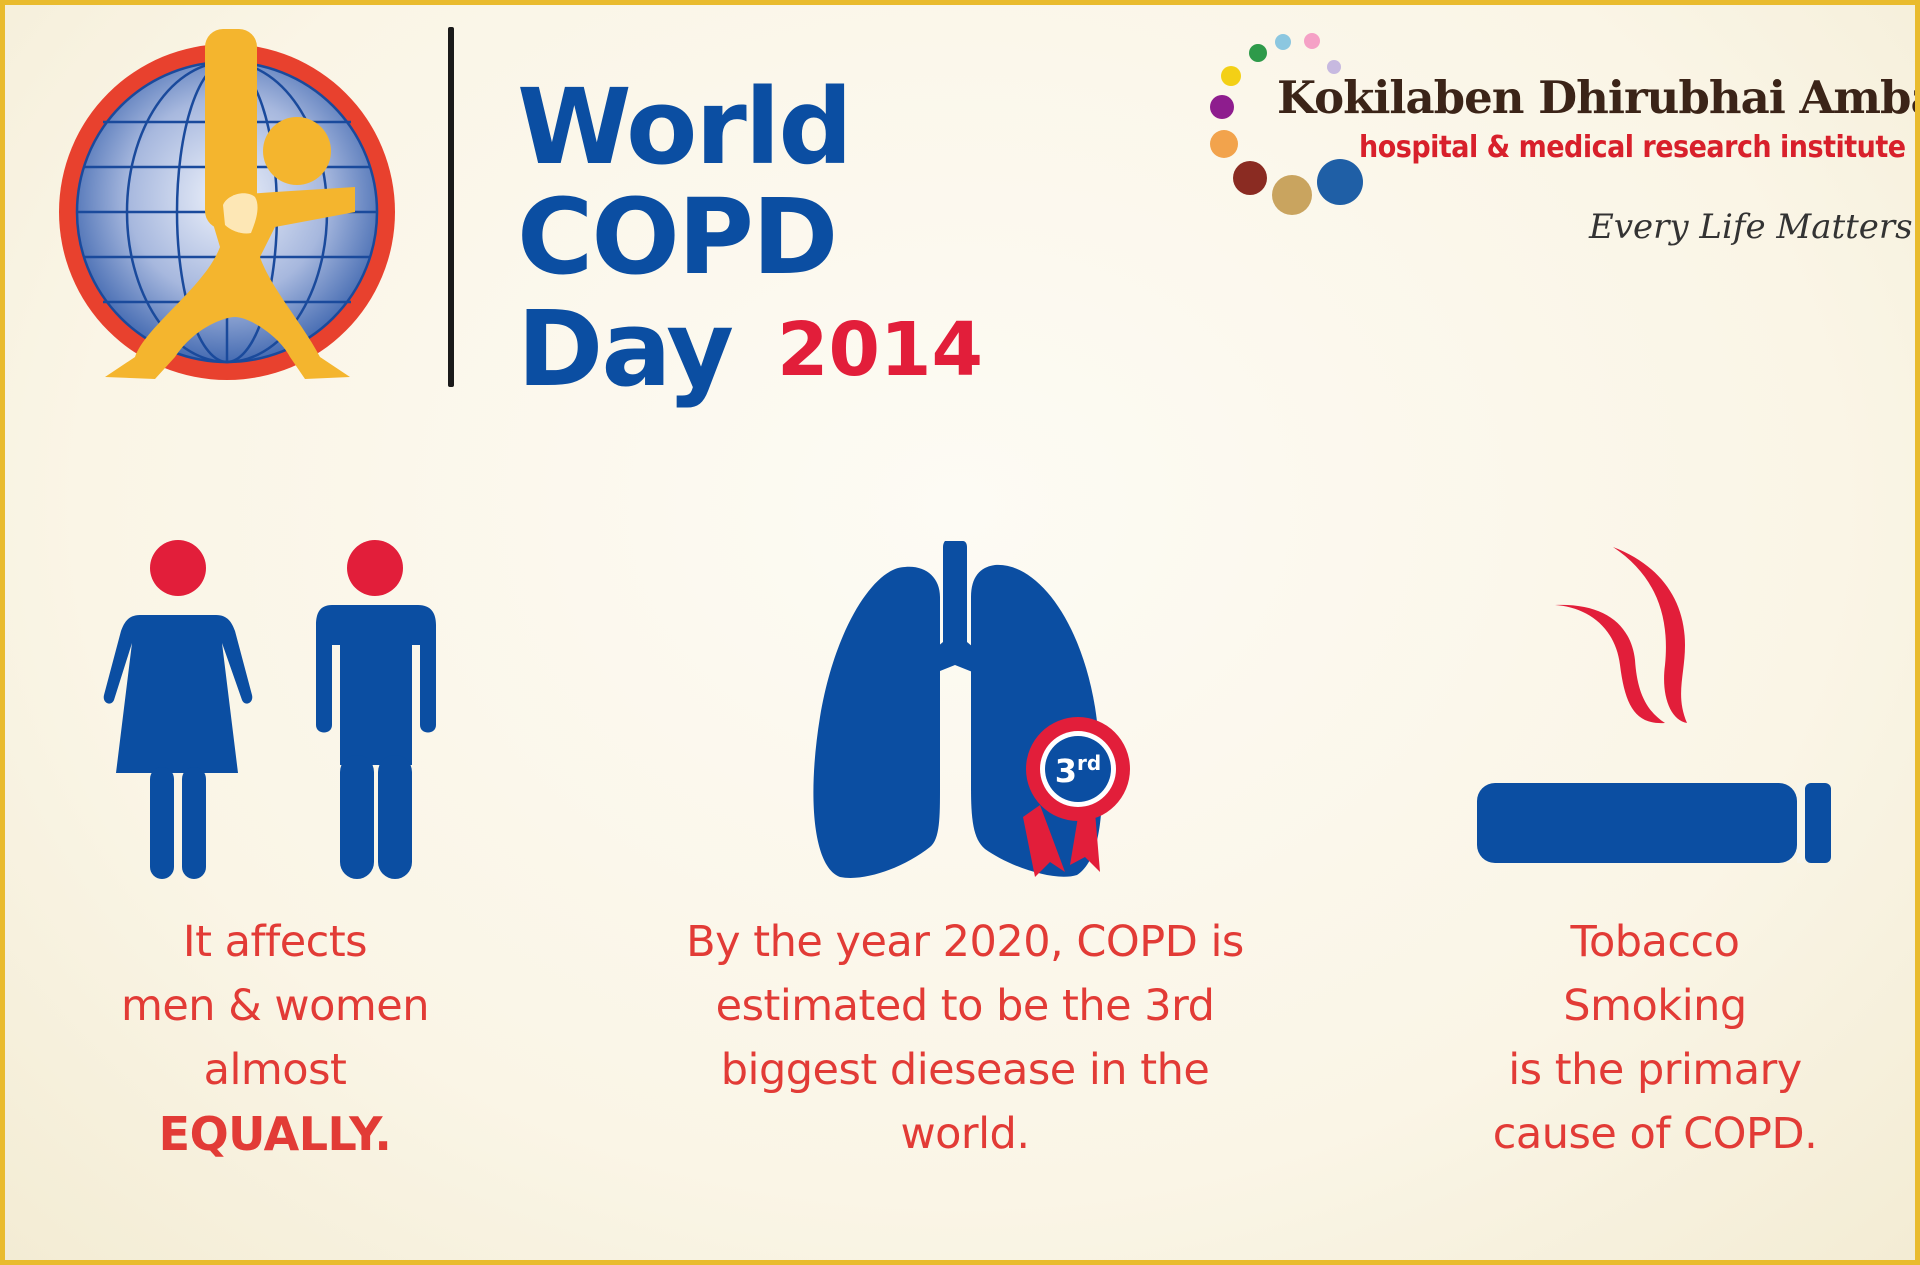  I want to click on title-year: 2014, so click(880, 350).